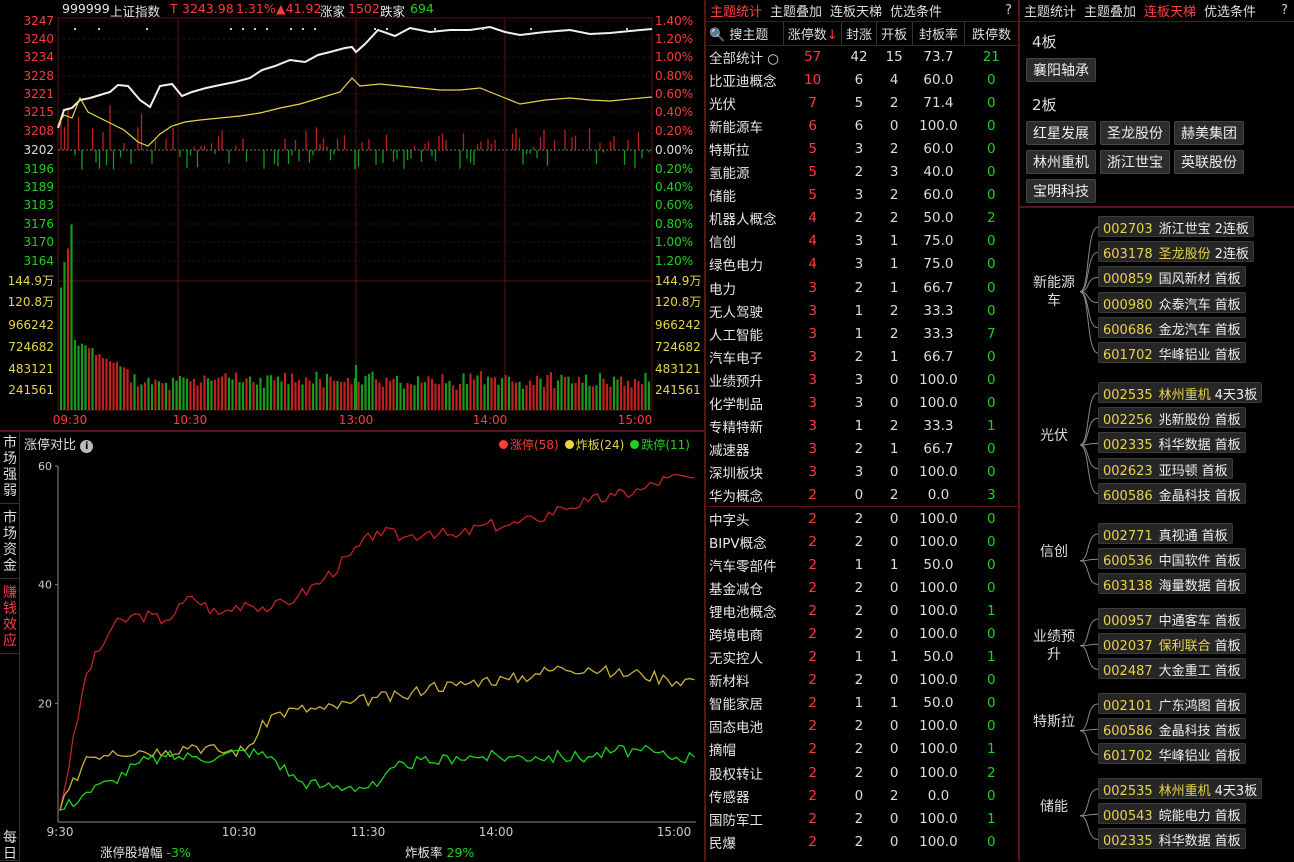  I want to click on stock-chip: 宝明科技, so click(1061, 191).